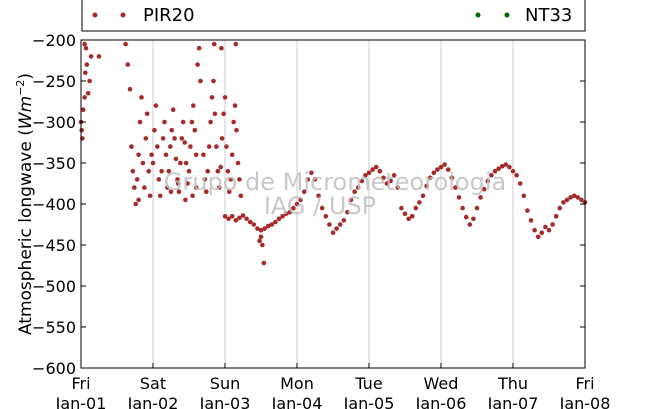 This screenshot has width=650, height=409. Describe the element at coordinates (26, 232) in the screenshot. I see `y-axis-label-text: Atmospheric longwave (` at that location.